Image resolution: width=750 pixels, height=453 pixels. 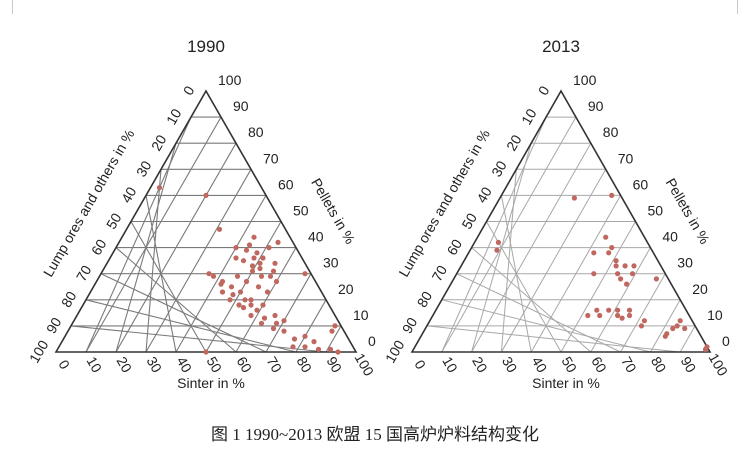 What do you see at coordinates (6, 7) in the screenshot?
I see `crop-mark-left` at bounding box center [6, 7].